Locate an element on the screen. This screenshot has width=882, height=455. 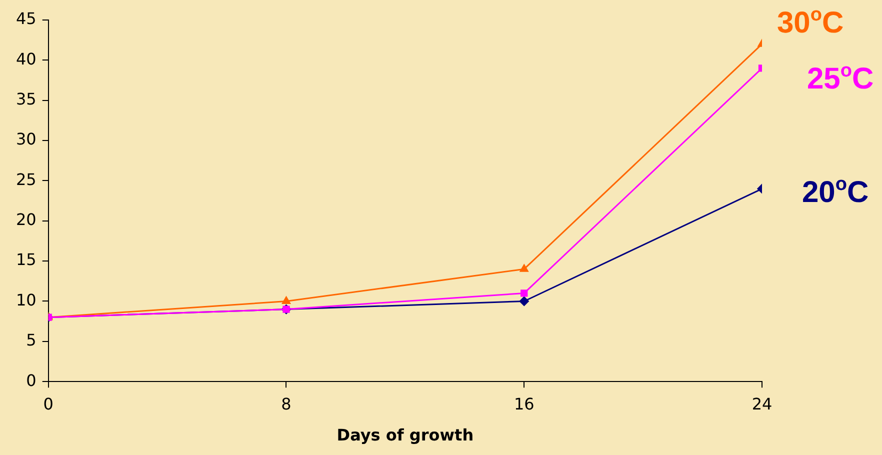
y-tick-label: 40 is located at coordinates (26, 58).